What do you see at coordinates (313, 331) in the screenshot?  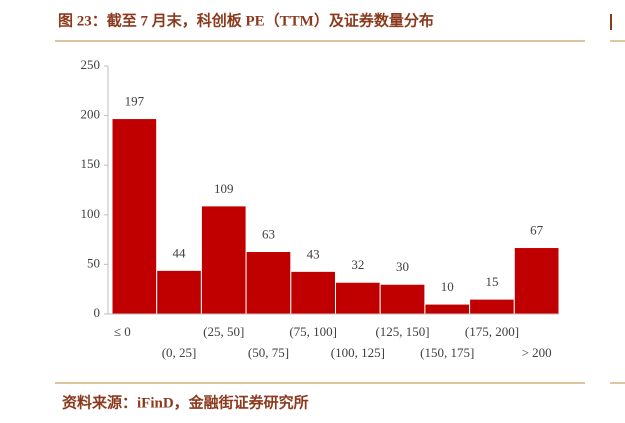 I see `x-tick-label: (75, 100]` at bounding box center [313, 331].